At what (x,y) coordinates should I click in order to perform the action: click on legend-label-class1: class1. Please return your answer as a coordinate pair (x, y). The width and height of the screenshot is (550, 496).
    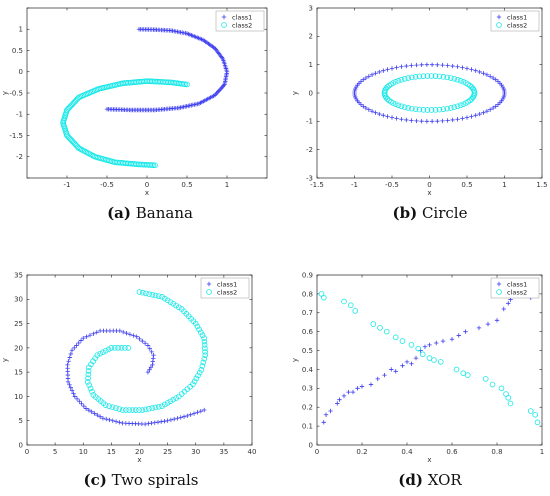
    Looking at the image, I should click on (517, 284).